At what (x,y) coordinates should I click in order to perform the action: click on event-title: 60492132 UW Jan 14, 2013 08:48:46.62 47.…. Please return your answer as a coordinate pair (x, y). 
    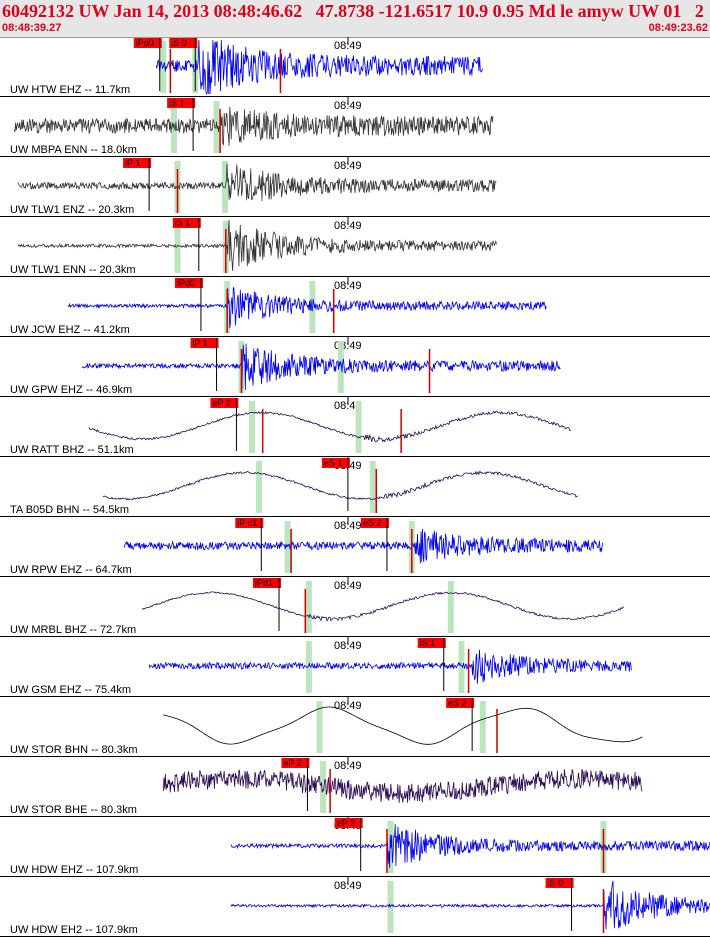
    Looking at the image, I should click on (353, 11).